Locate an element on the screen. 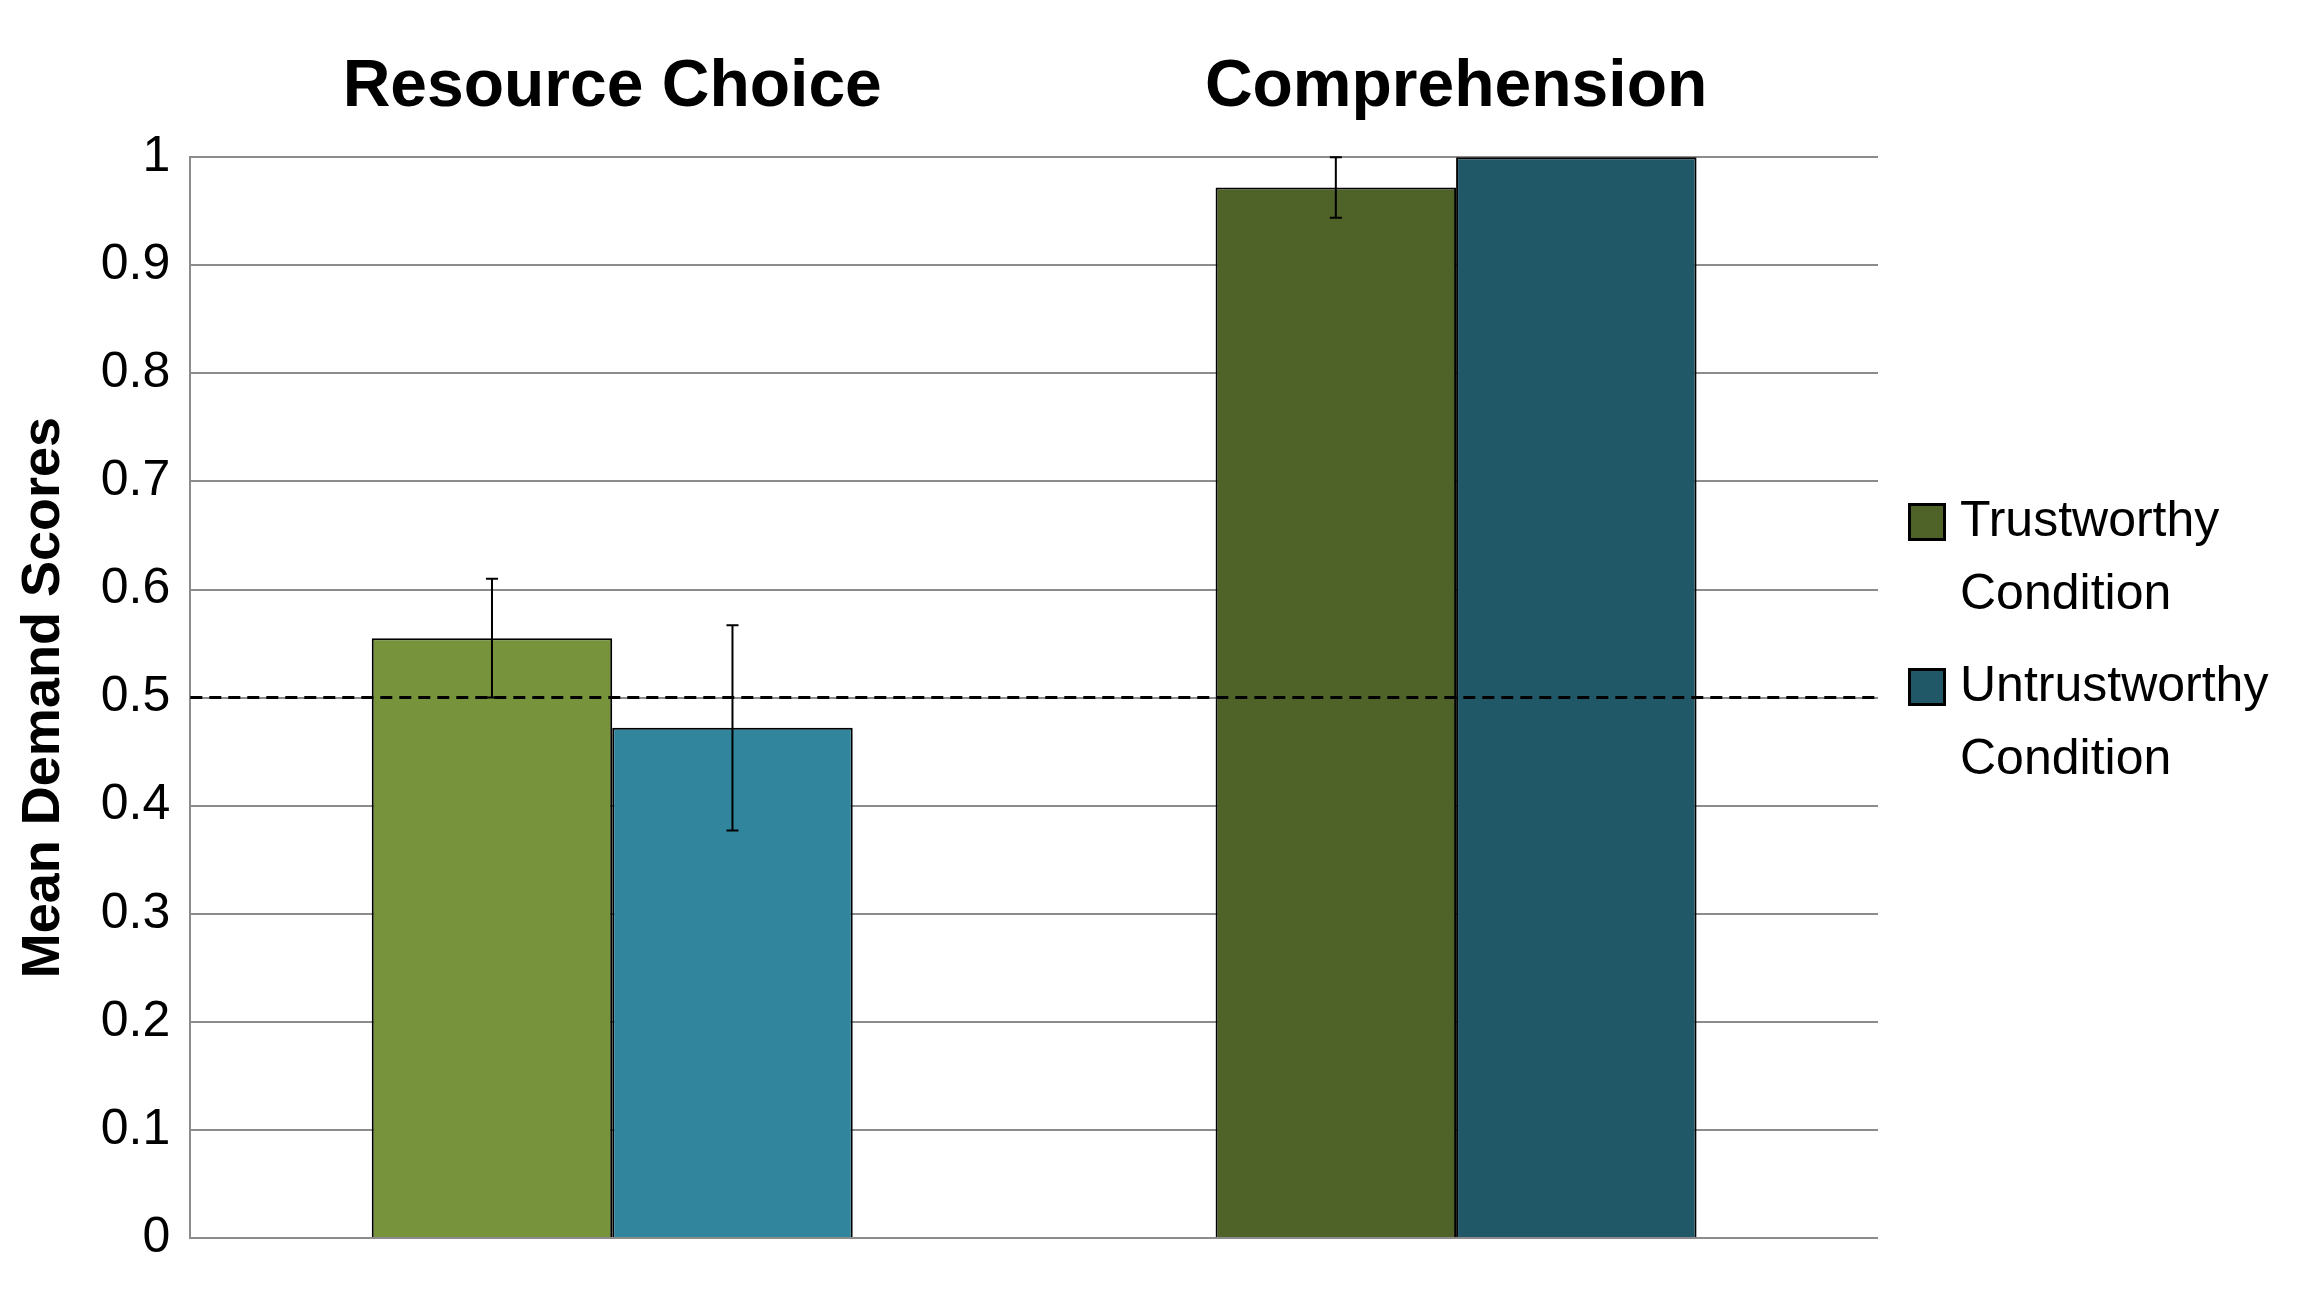  y-tick-label: 0.3 is located at coordinates (135, 910).